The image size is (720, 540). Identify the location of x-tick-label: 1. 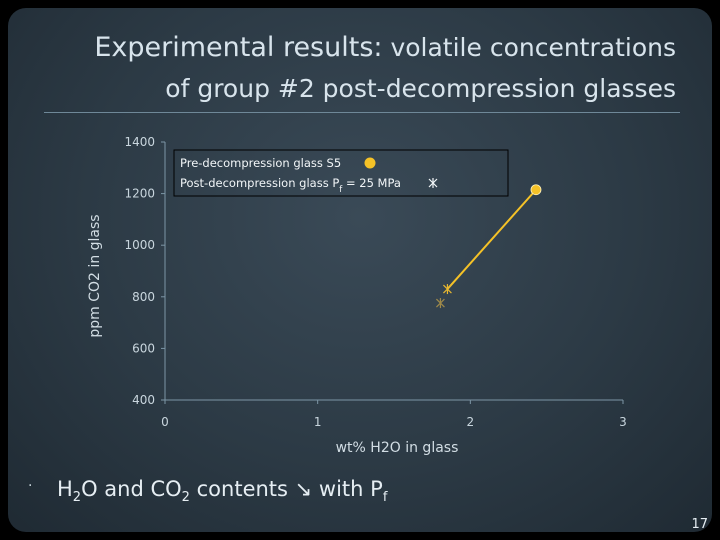
(318, 422).